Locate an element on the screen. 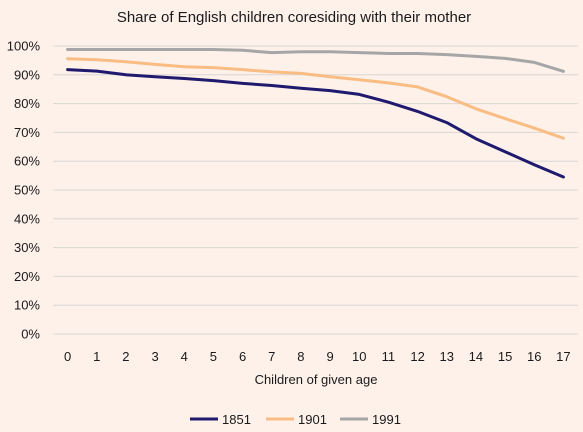  y-axis-ticks: 0% 10% 20% 30% 40% 50% 60% 70% 80% 90% 100% is located at coordinates (24, 190).